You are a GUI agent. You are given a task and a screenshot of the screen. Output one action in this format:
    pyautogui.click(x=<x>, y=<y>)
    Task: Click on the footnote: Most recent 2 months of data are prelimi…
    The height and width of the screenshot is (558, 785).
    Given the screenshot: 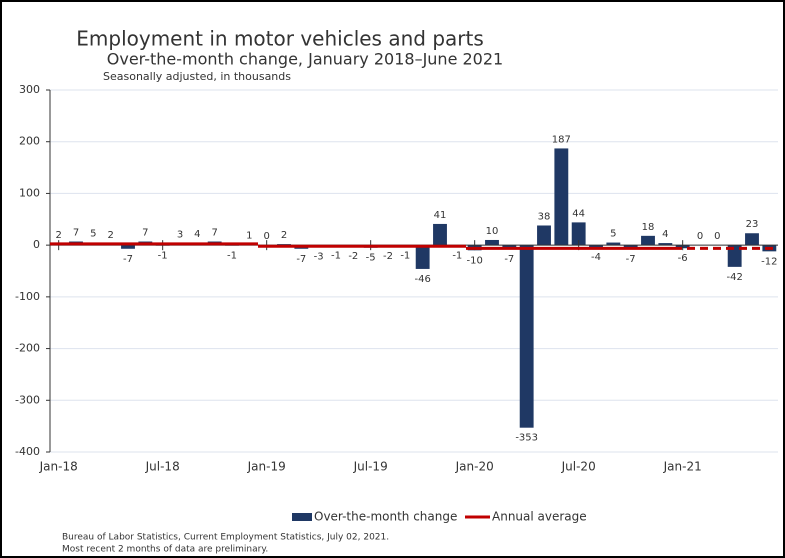 What is the action you would take?
    pyautogui.click(x=165, y=550)
    